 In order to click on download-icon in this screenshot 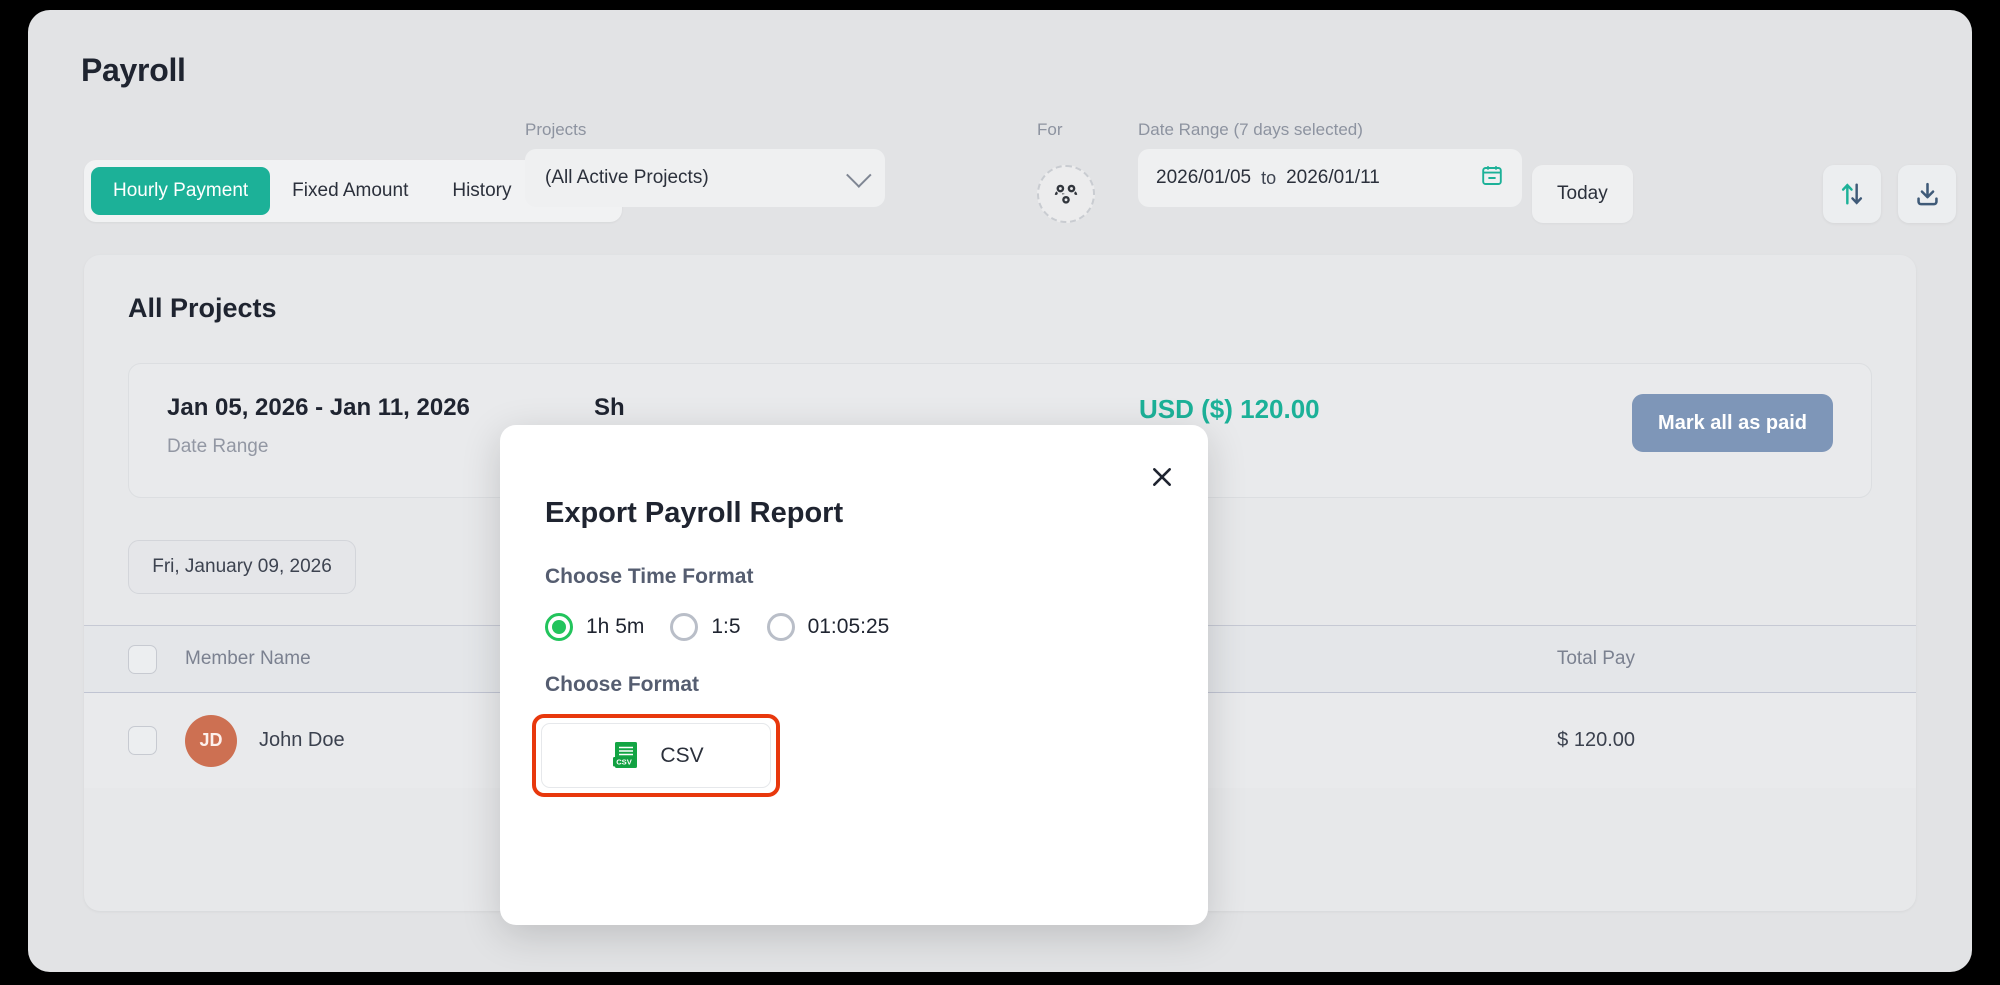, I will do `click(1927, 193)`.